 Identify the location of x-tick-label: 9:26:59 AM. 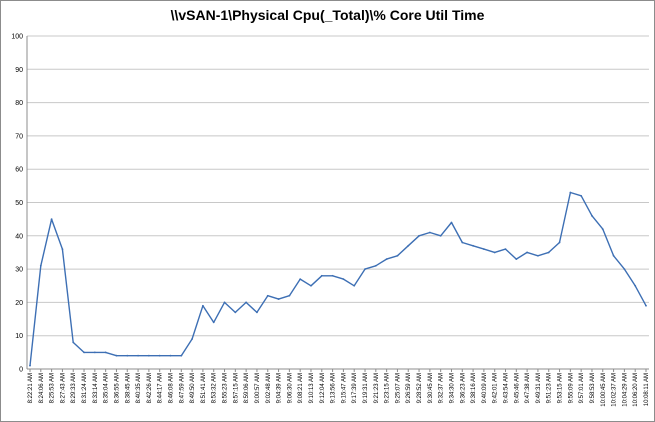
(409, 388).